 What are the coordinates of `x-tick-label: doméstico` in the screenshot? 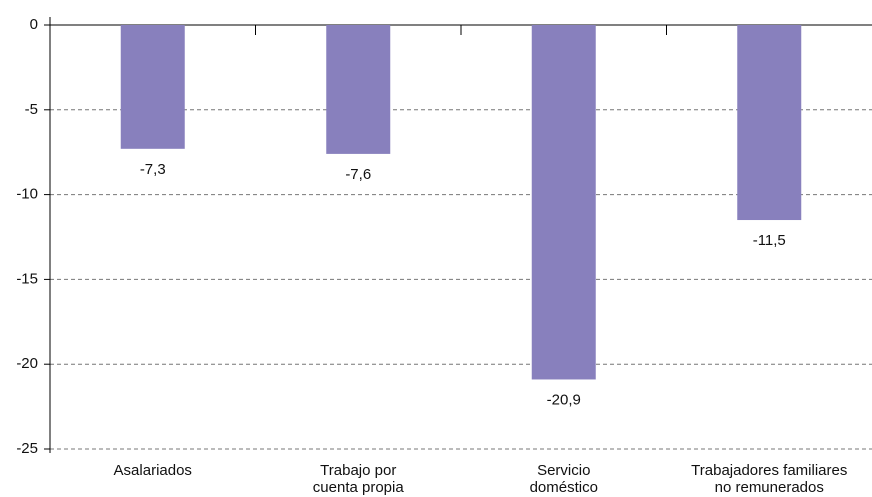 It's located at (564, 487).